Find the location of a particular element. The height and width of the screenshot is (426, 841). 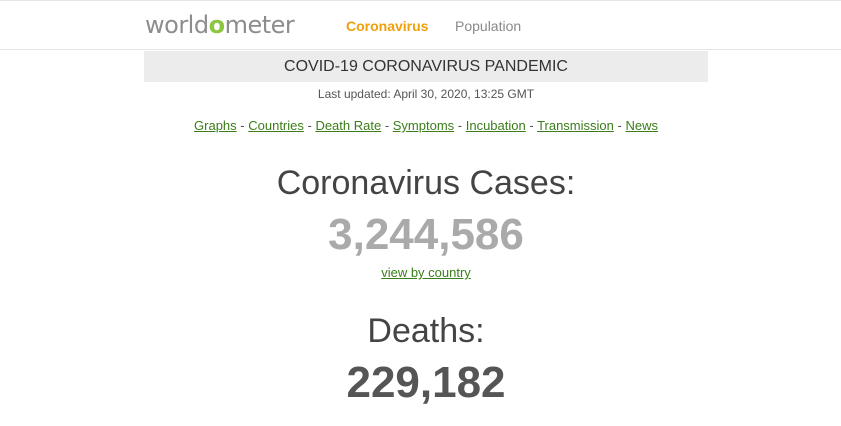

nav-link-population: Population is located at coordinates (488, 26).